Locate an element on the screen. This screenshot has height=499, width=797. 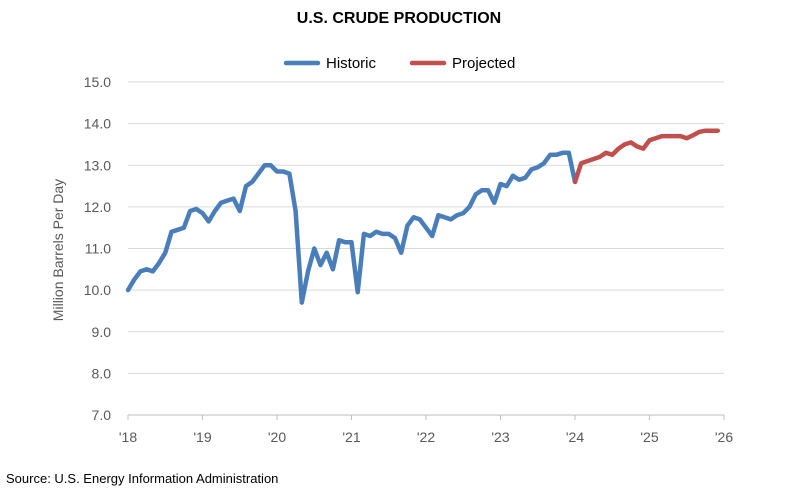
x-axis: '18 '19 '20 '21 '22 '23 '24 '25 '26 is located at coordinates (426, 430).